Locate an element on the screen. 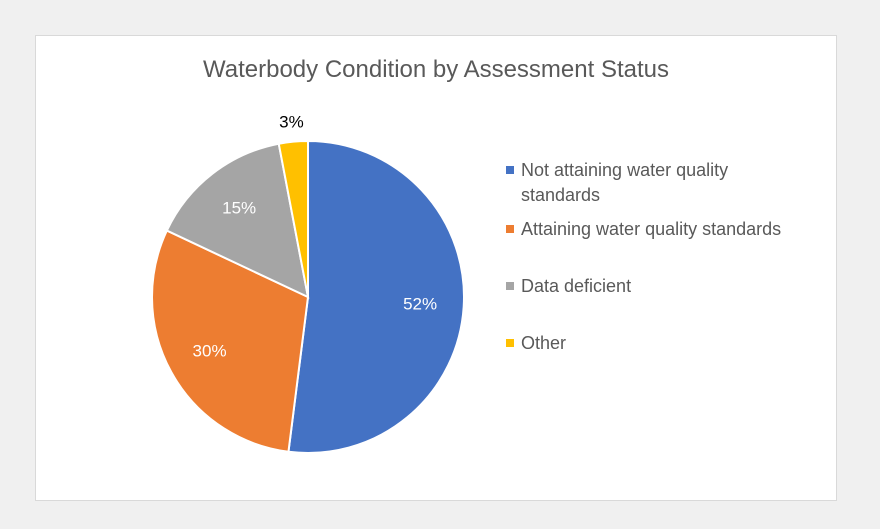 The width and height of the screenshot is (880, 529). legend-item-data-deficient: Data deficient is located at coordinates (671, 286).